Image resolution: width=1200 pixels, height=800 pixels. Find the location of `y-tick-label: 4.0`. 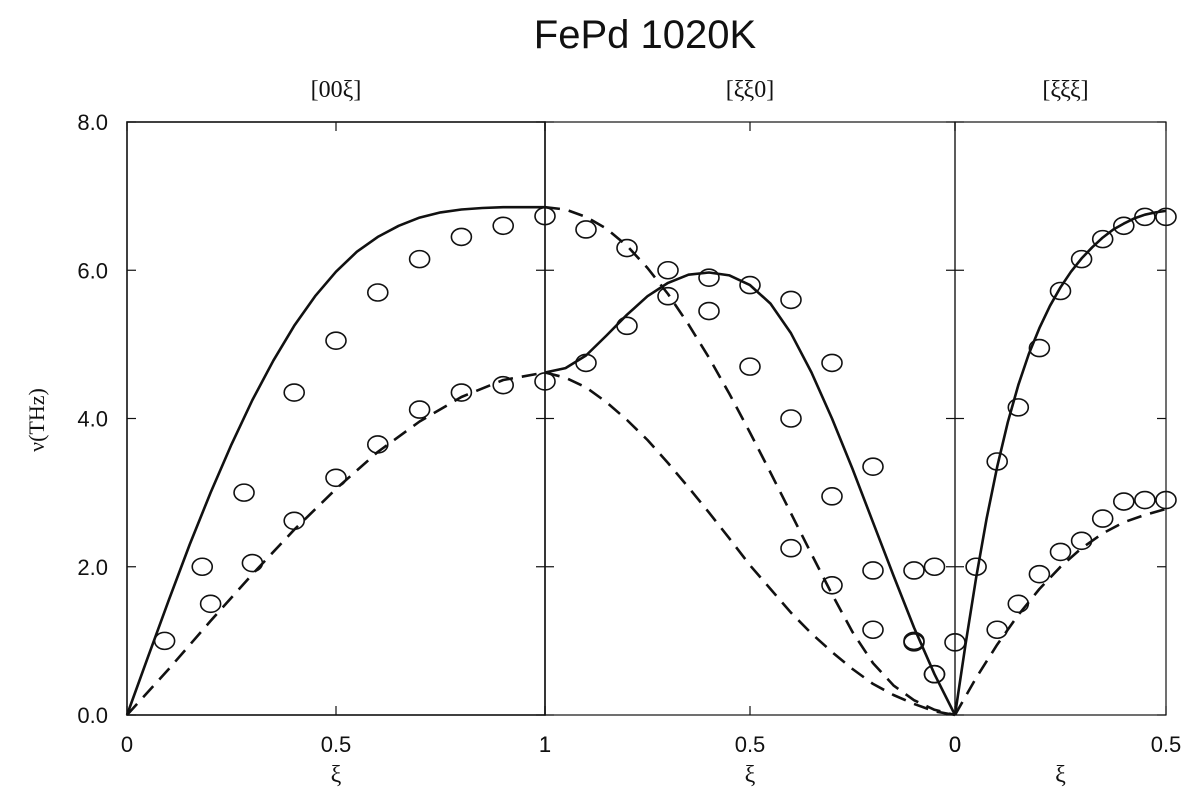

y-tick-label: 4.0 is located at coordinates (92, 419).